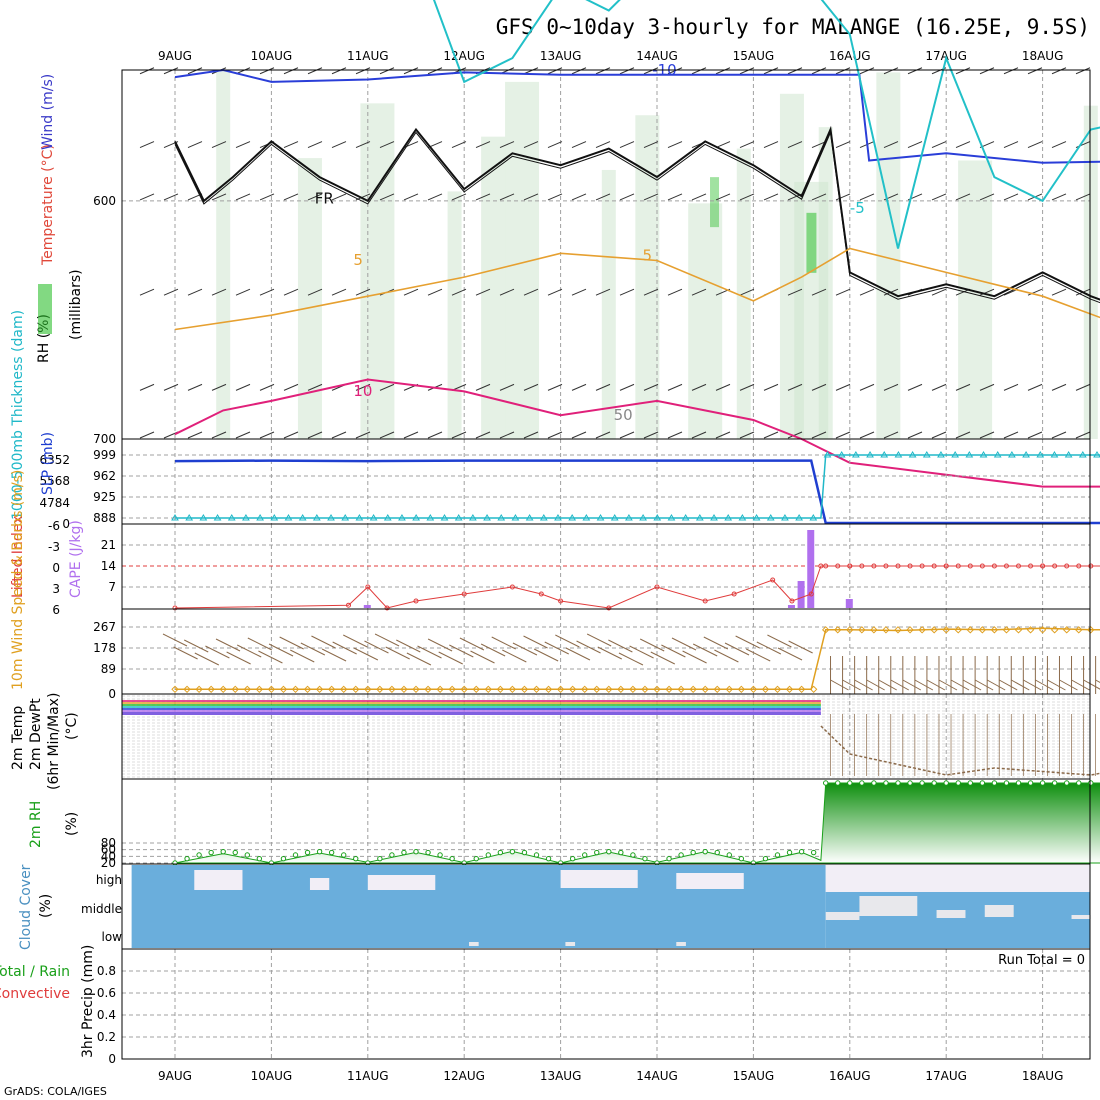 This screenshot has height=1100, width=1100. I want to click on cape-bars, so click(608, 569).